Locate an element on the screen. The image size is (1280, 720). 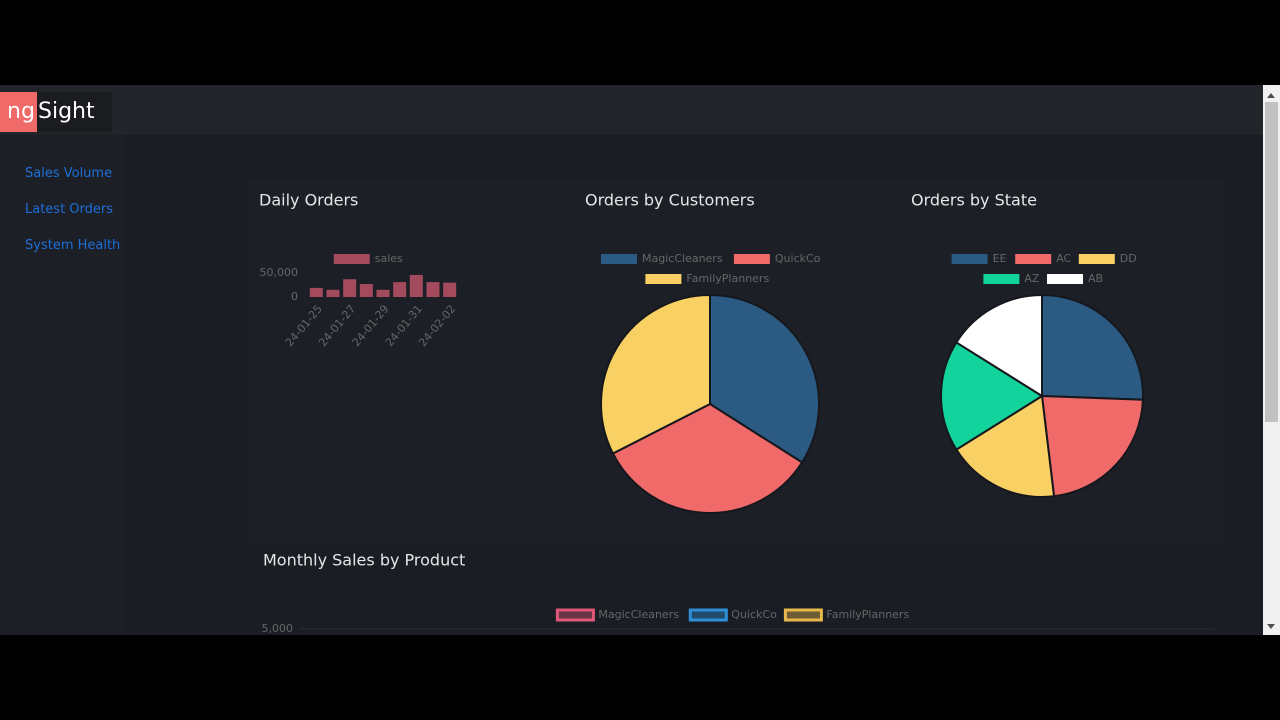
chart-title: Monthly Sales by Product is located at coordinates (364, 560).